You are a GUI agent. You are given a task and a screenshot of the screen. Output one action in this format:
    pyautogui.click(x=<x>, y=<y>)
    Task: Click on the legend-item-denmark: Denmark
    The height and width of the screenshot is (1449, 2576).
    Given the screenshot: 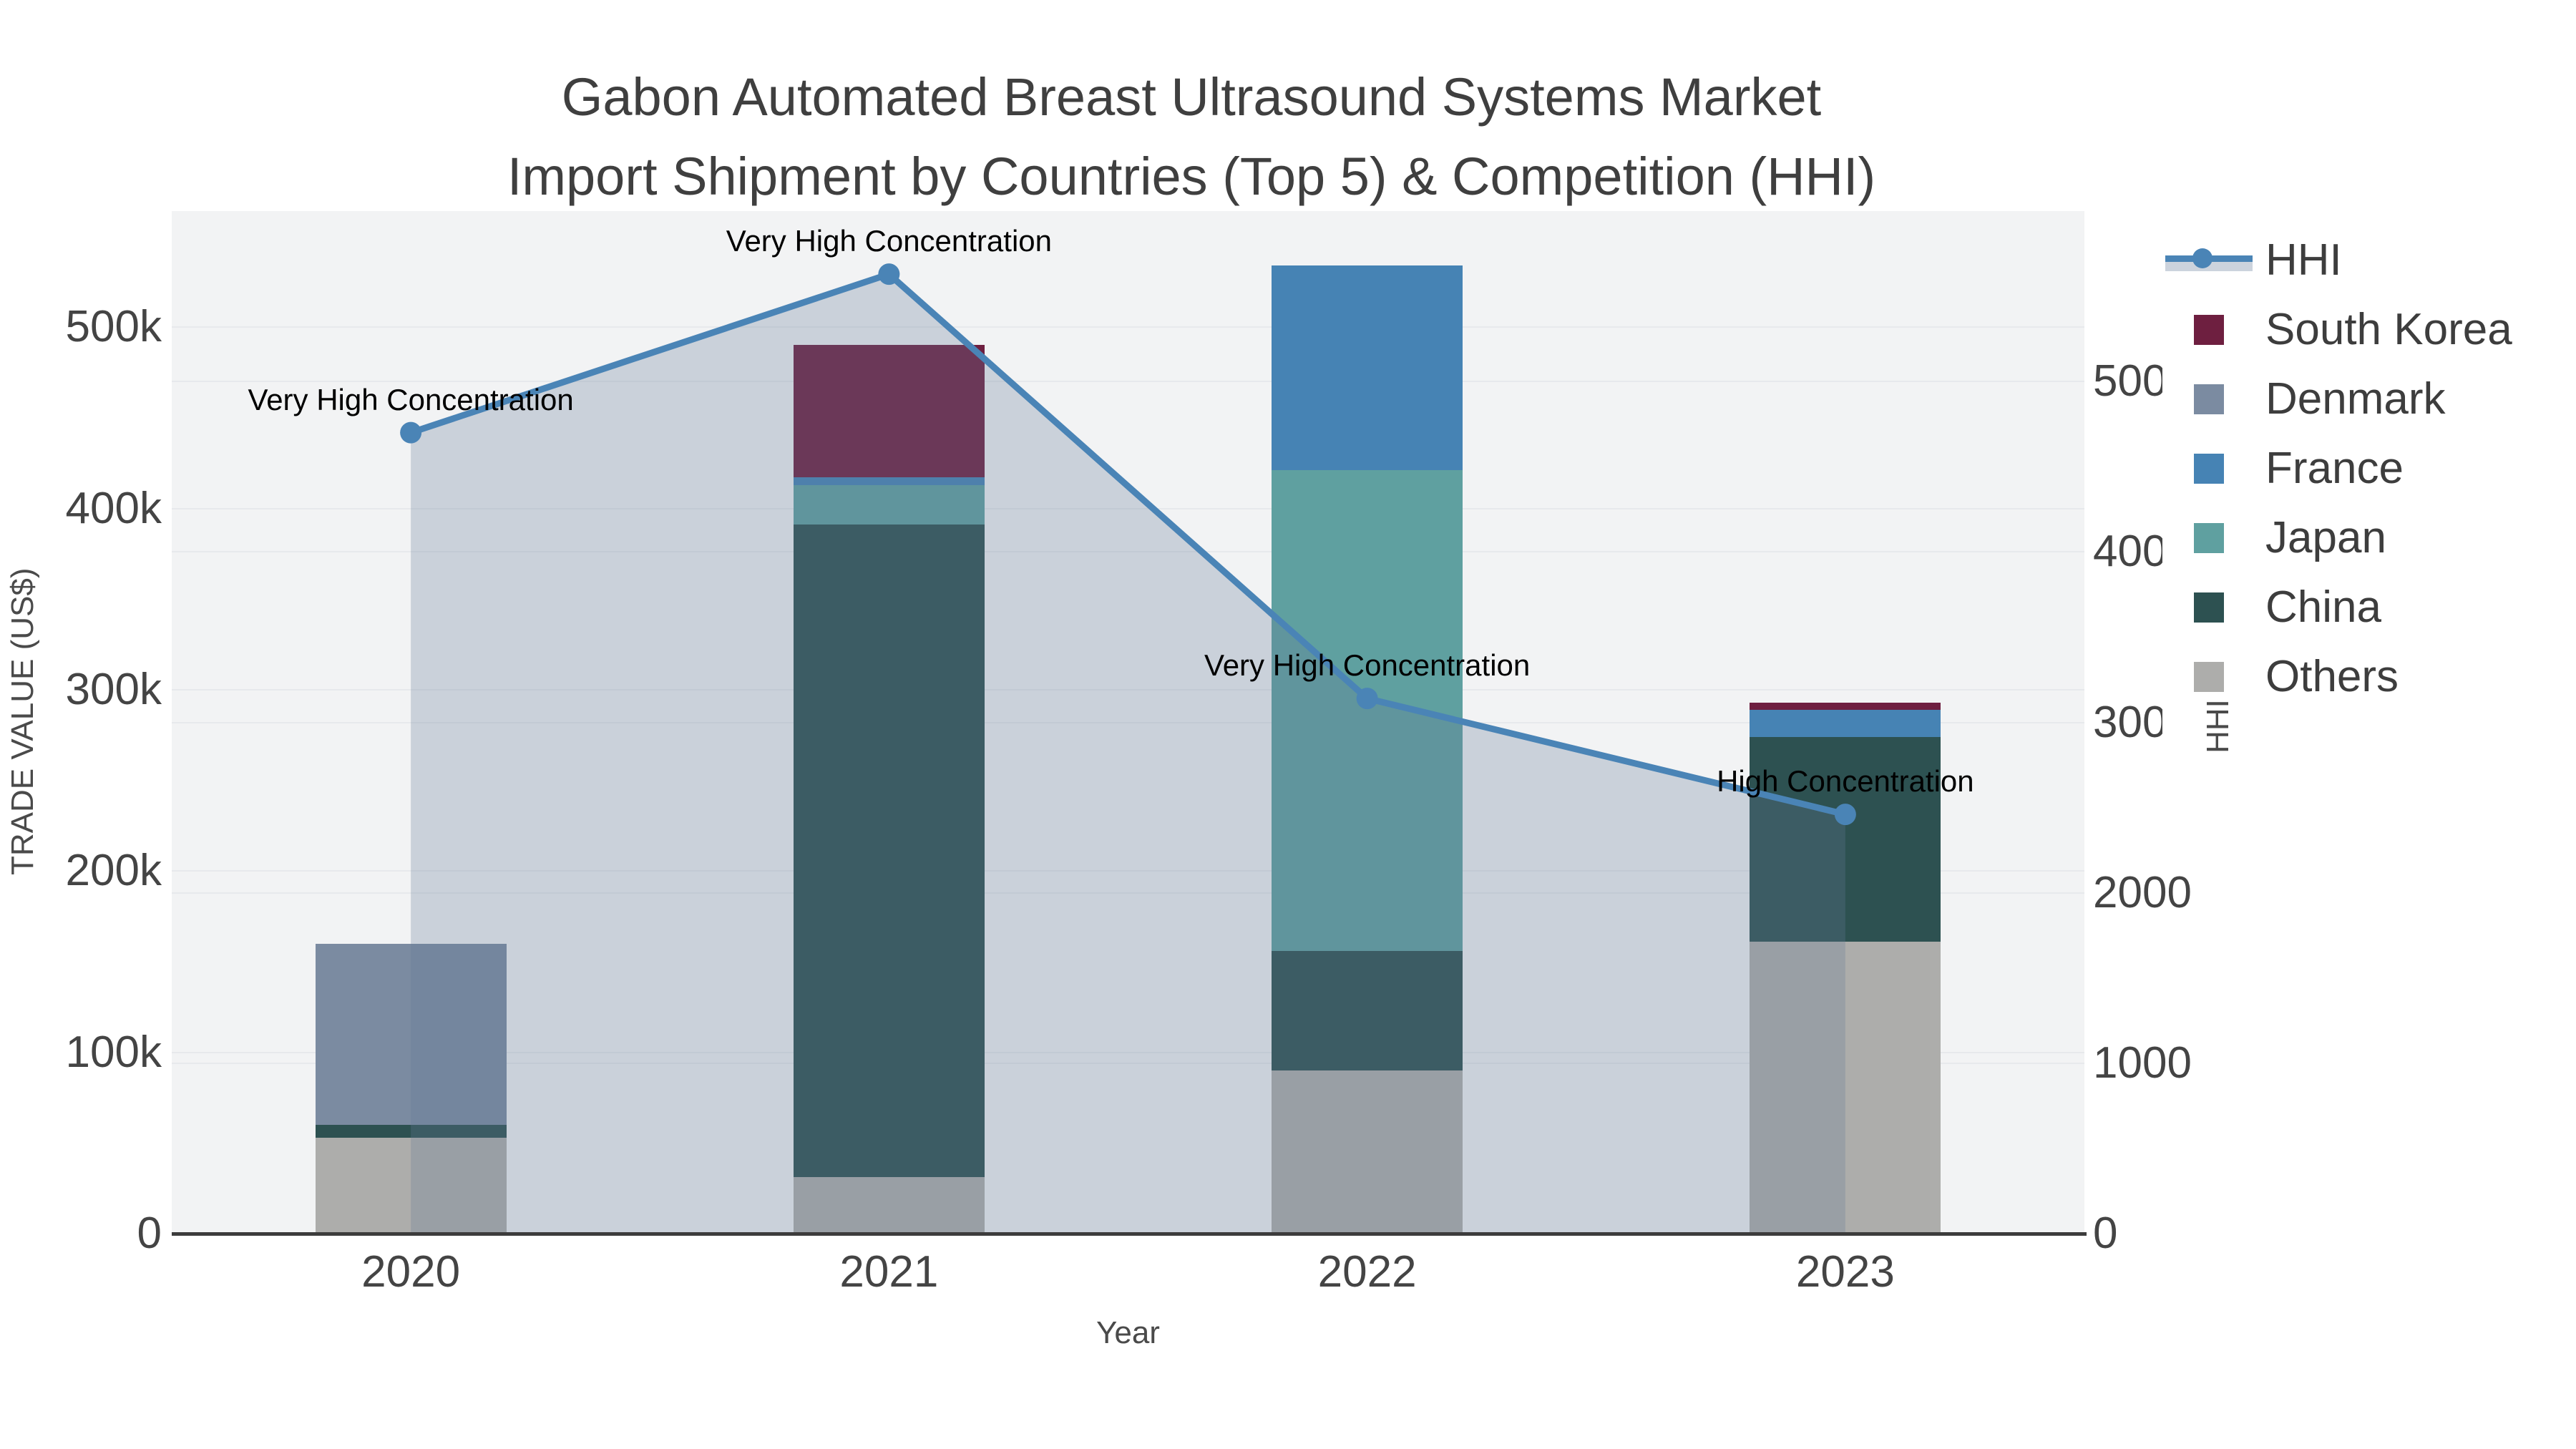 What is the action you would take?
    pyautogui.click(x=2369, y=399)
    